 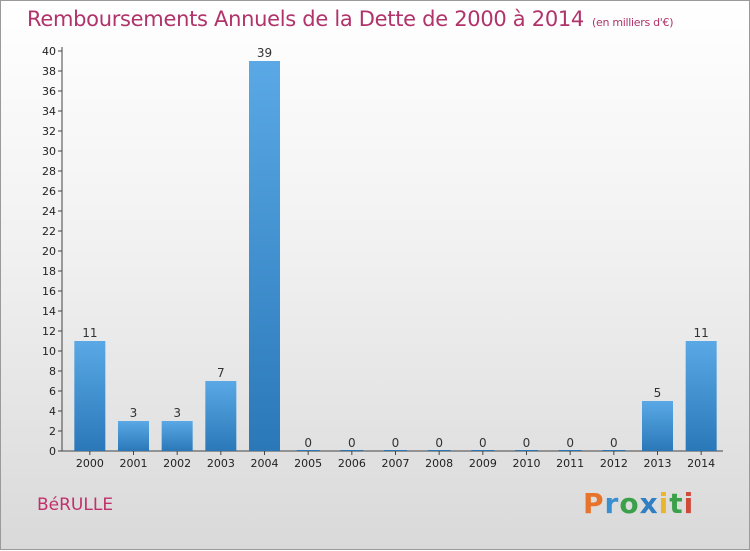 What do you see at coordinates (664, 503) in the screenshot?
I see `logo-letter-i: i` at bounding box center [664, 503].